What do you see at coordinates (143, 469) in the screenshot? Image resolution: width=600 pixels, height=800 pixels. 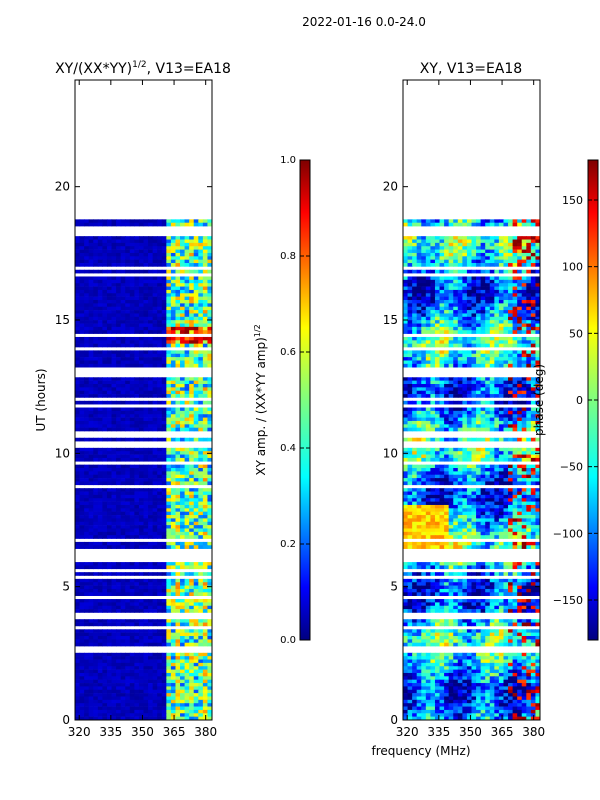 I see `amplitude-heatmap` at bounding box center [143, 469].